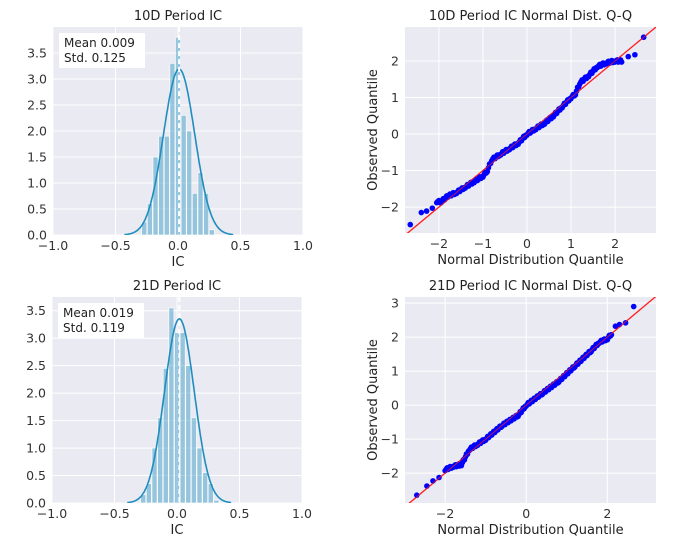 This screenshot has width=680, height=546. I want to click on chart-title: 10D Period IC, so click(178, 16).